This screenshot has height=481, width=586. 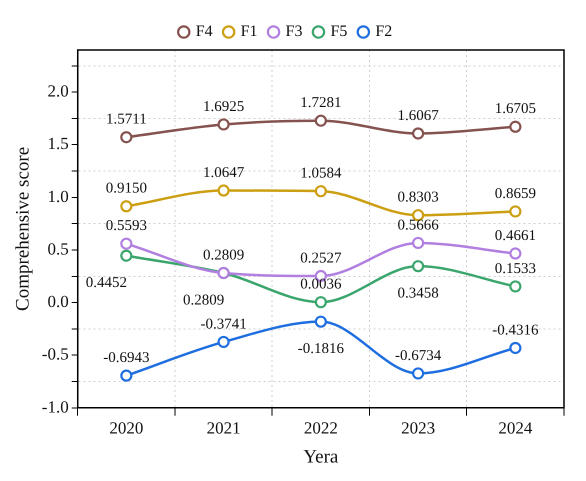 I want to click on x-tick-label: 2020, so click(x=126, y=428).